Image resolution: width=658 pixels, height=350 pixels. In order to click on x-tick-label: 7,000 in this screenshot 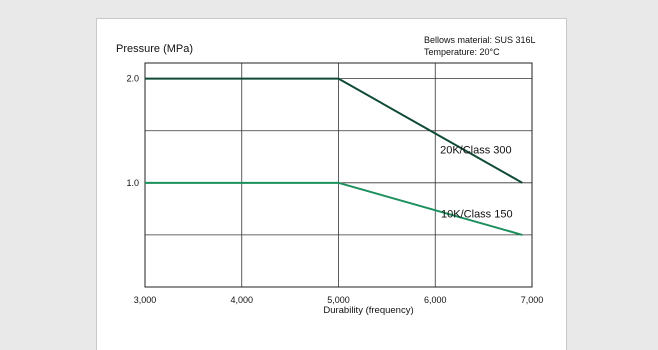, I will do `click(532, 300)`.